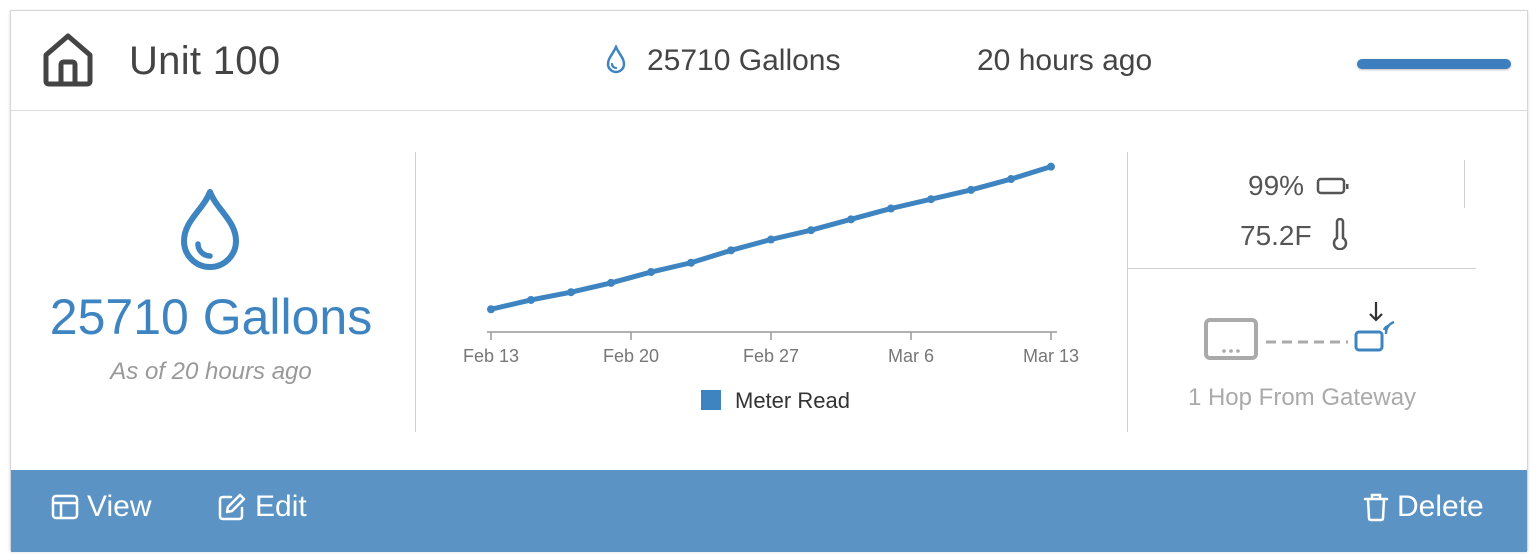 The height and width of the screenshot is (560, 1538). I want to click on battery-status: 99%, so click(1299, 186).